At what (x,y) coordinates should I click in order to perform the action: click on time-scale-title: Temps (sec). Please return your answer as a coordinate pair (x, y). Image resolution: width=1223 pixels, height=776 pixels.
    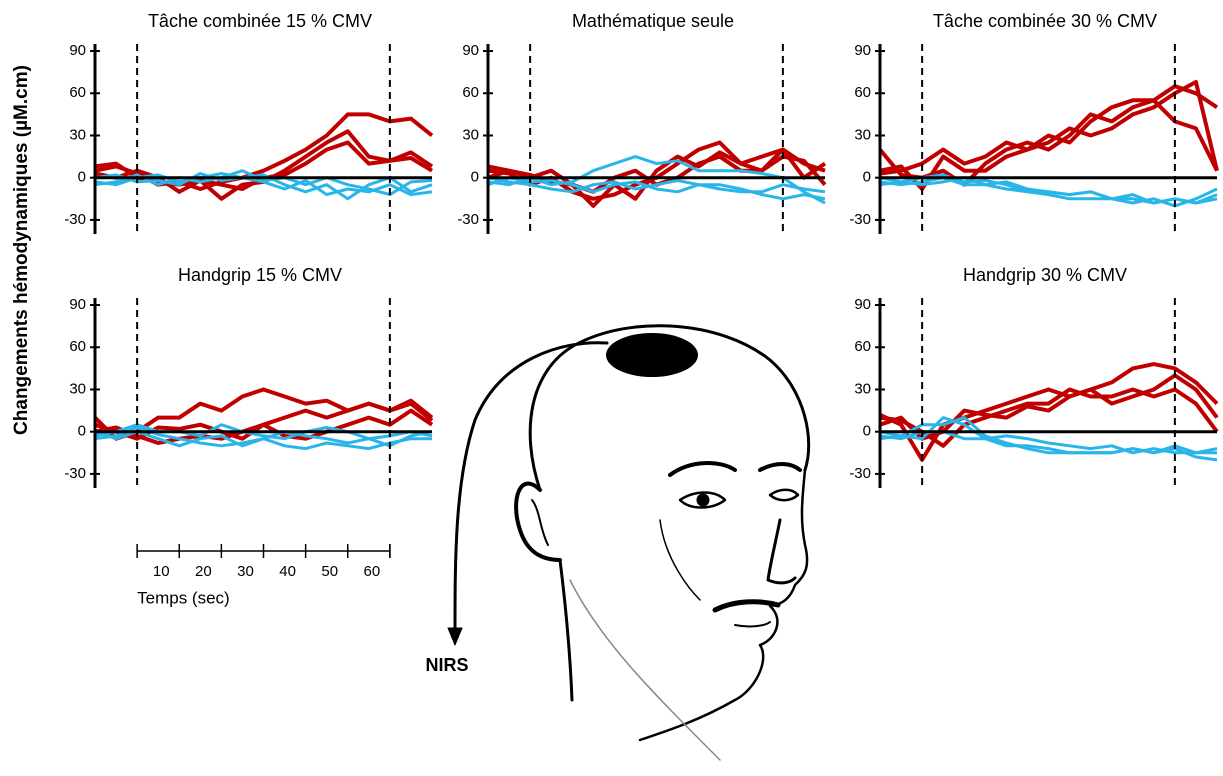
    Looking at the image, I should click on (183, 597).